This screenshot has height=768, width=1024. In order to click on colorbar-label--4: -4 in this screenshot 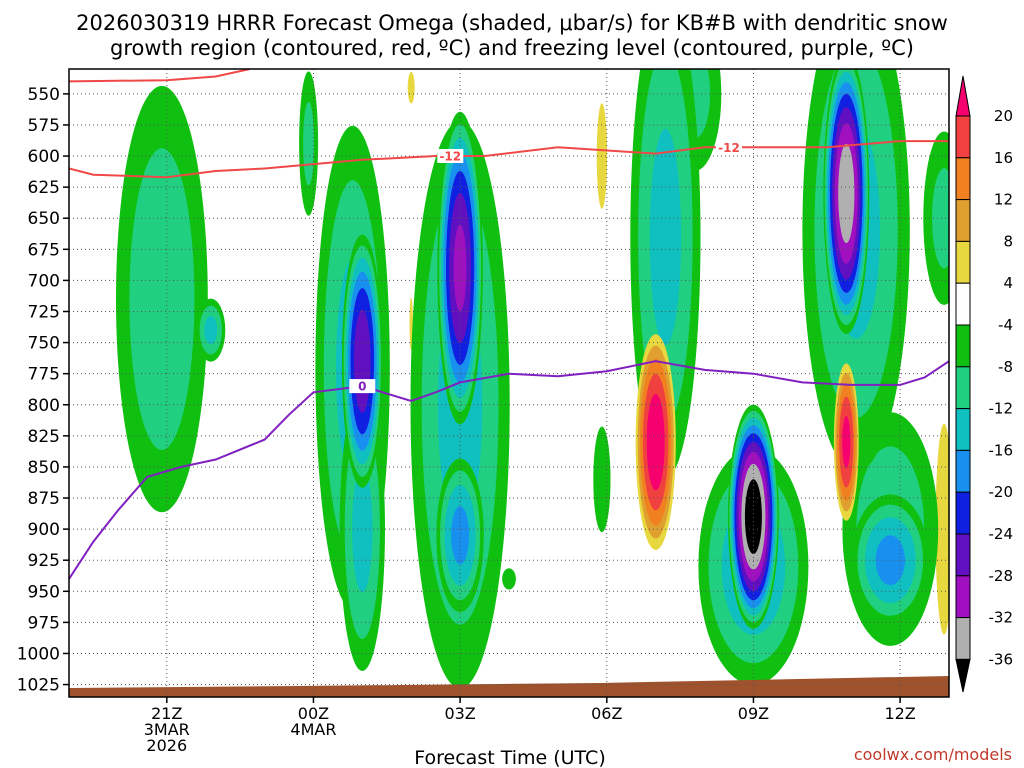, I will do `click(1005, 325)`.